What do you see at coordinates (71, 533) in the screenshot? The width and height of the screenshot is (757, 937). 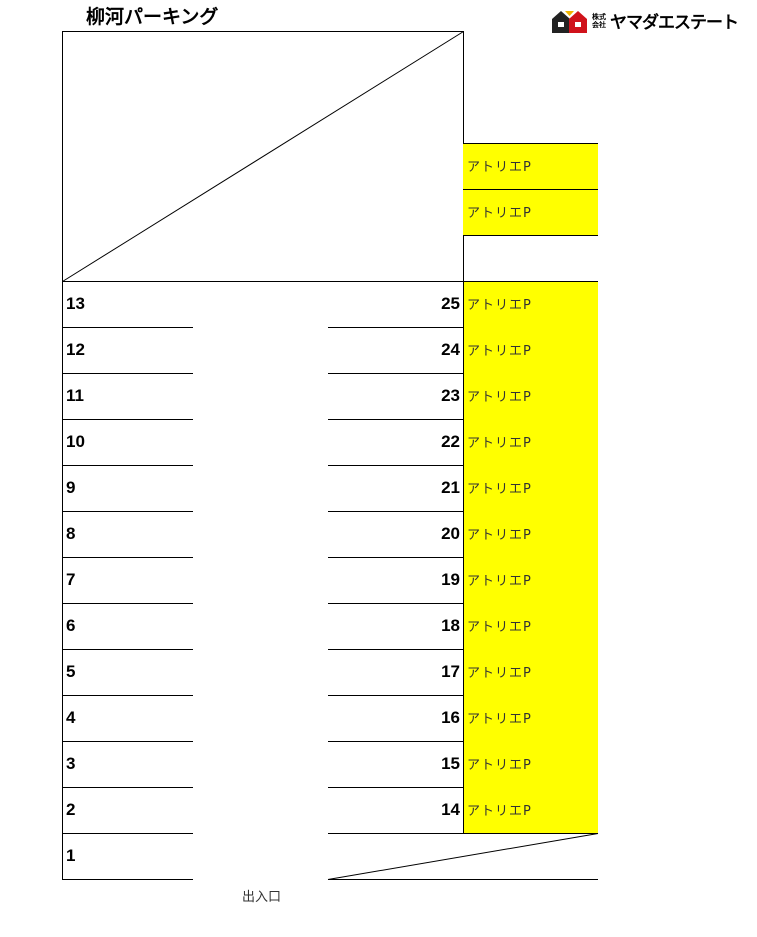 I see `space-number-8: 8` at bounding box center [71, 533].